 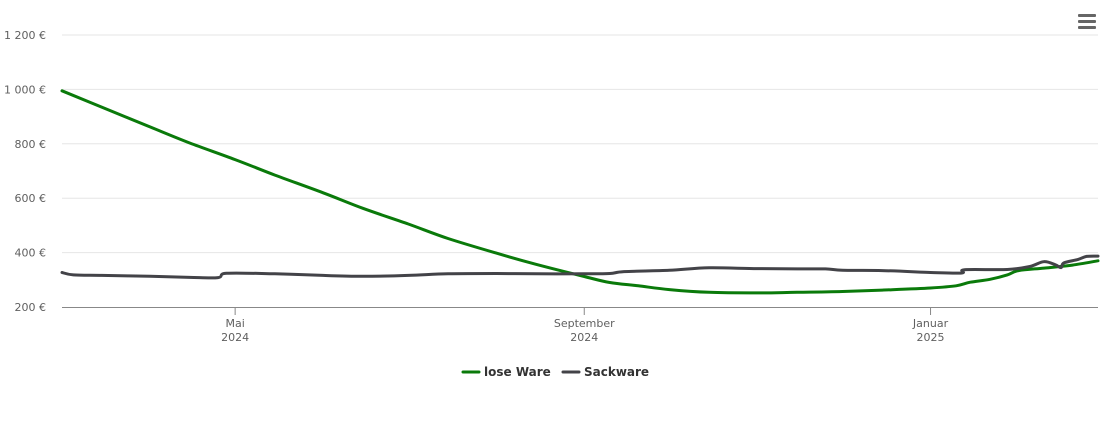 What do you see at coordinates (517, 372) in the screenshot?
I see `legend-label: lose Ware` at bounding box center [517, 372].